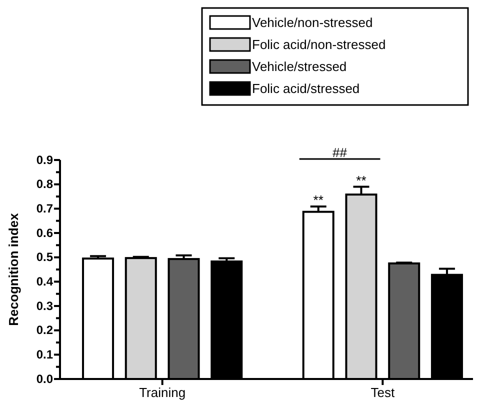 Image resolution: width=478 pixels, height=410 pixels. Describe the element at coordinates (45, 257) in the screenshot. I see `y-tick-label: 0.5` at that location.